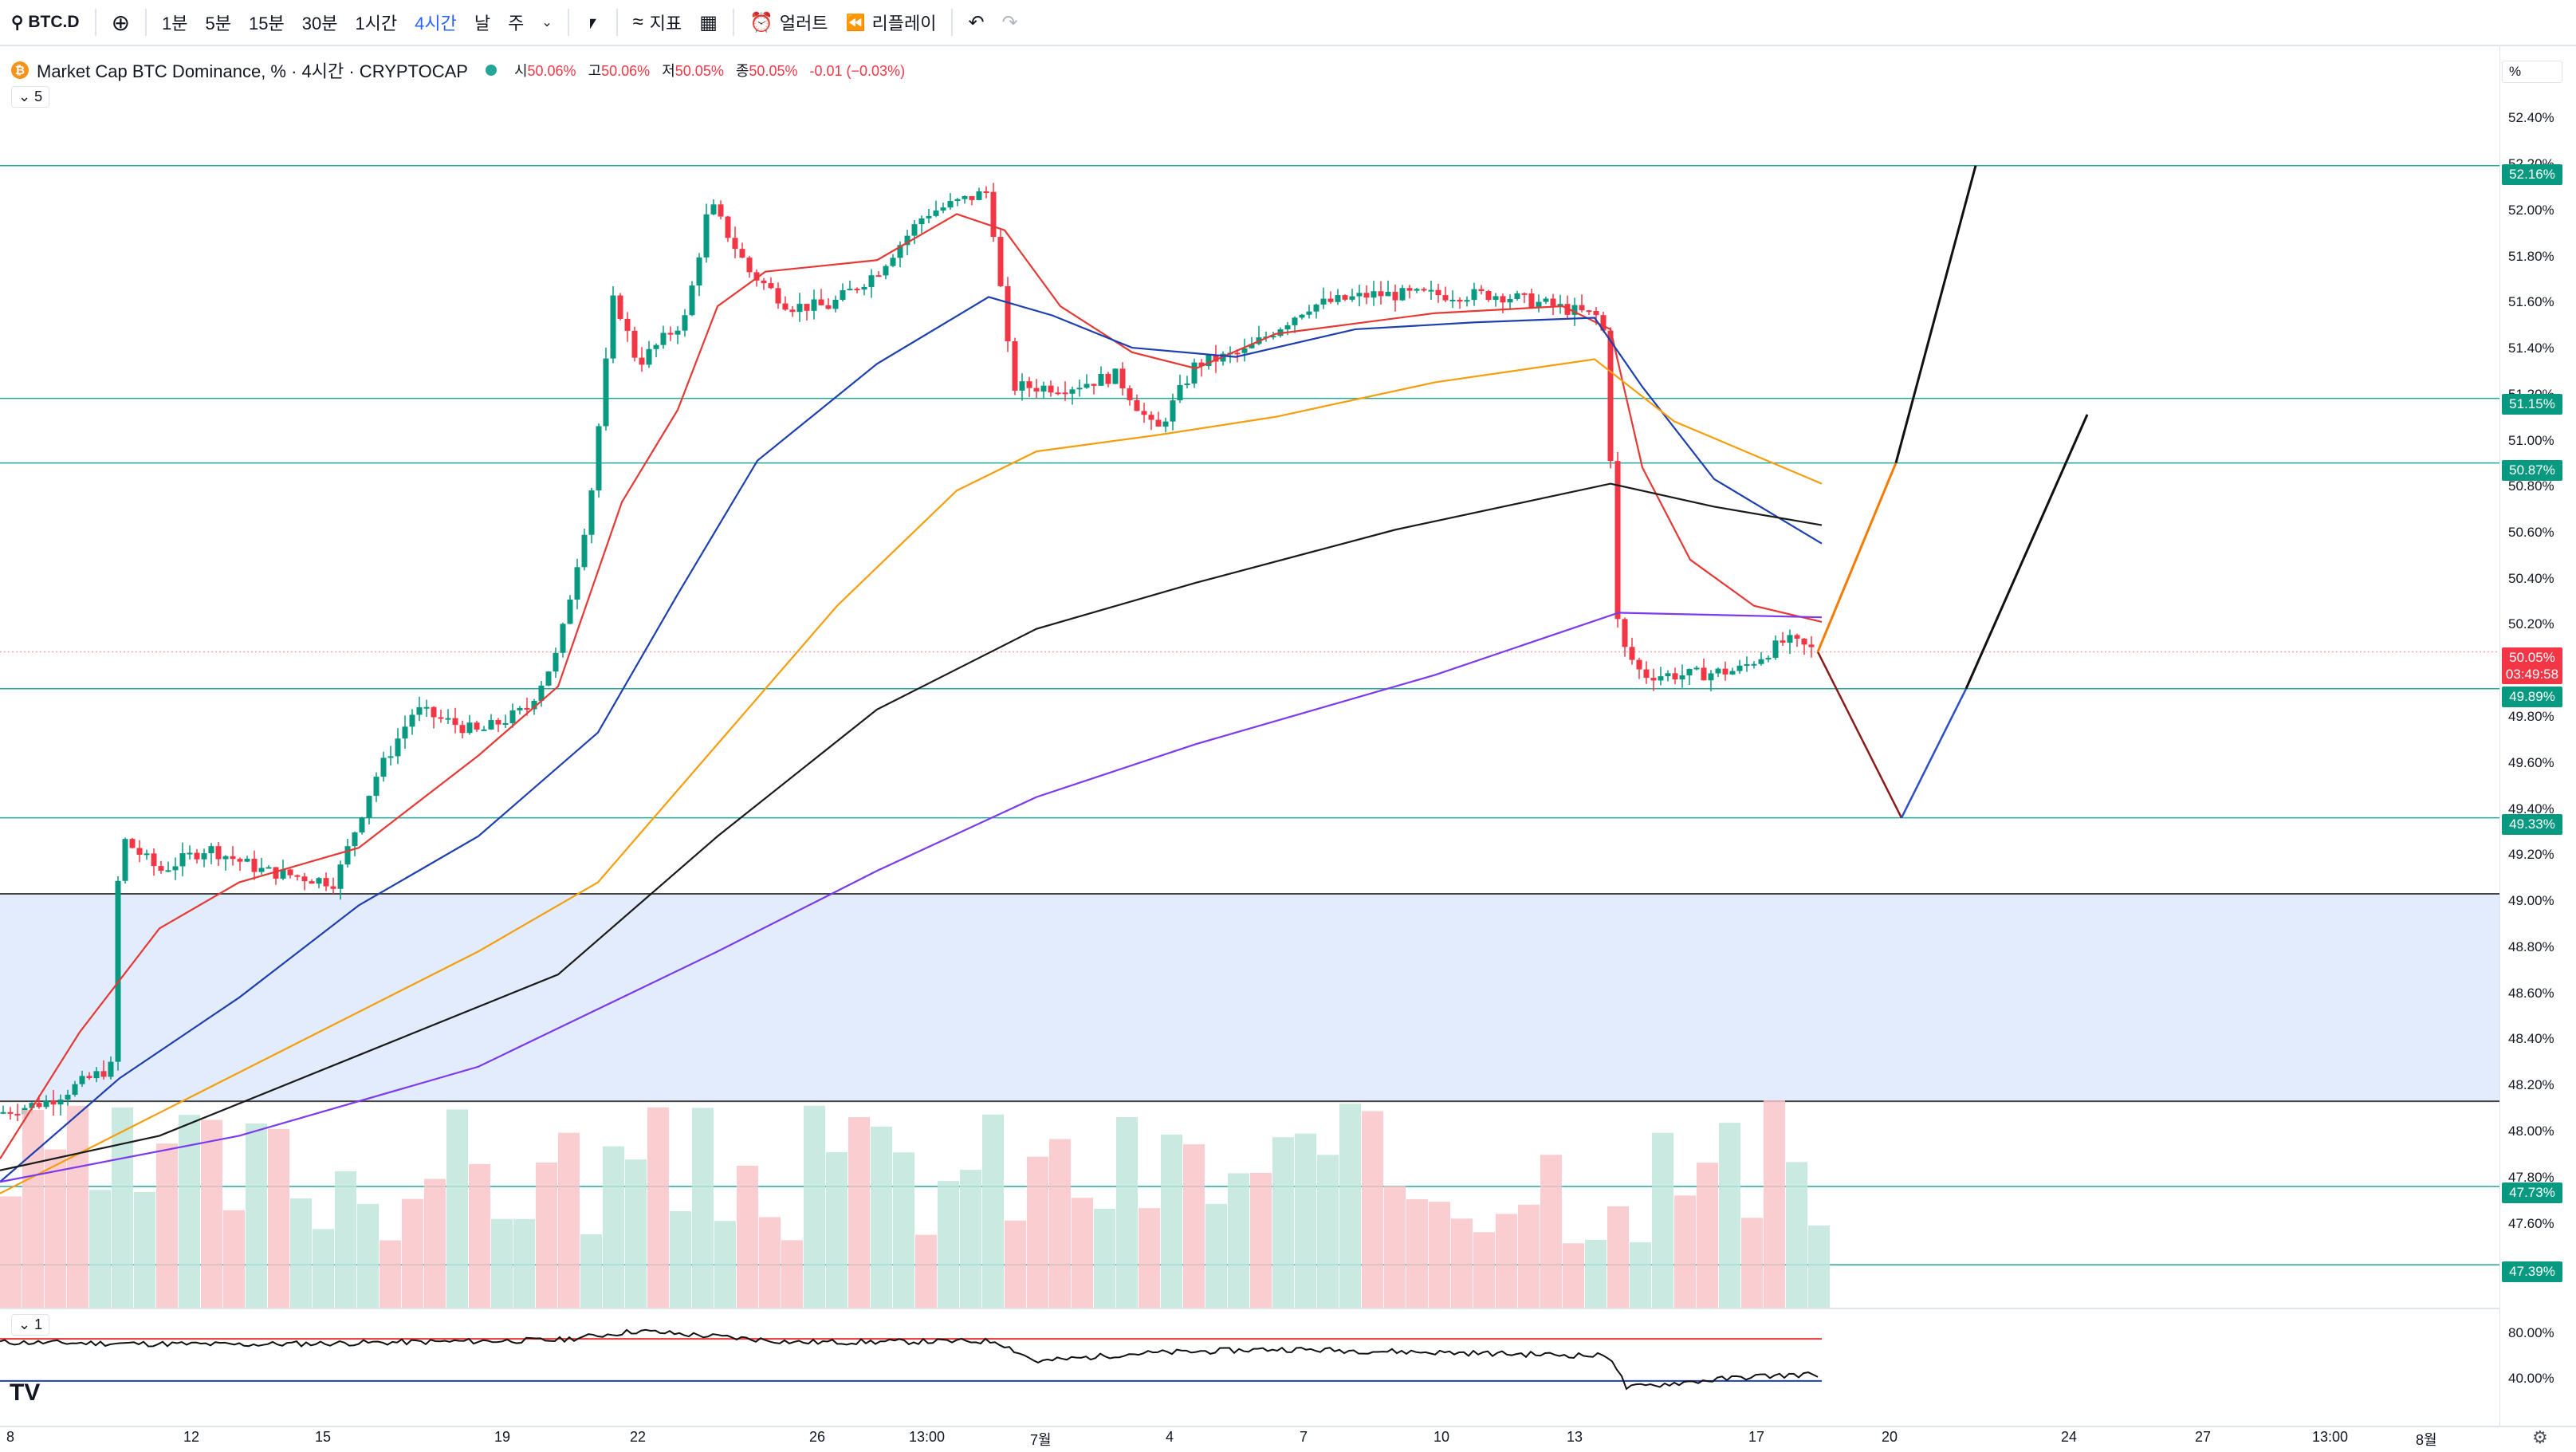 The image size is (2576, 1452). I want to click on price-tick: 48.20%, so click(2531, 1084).